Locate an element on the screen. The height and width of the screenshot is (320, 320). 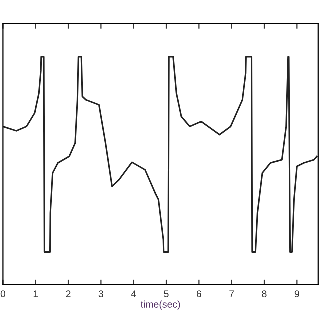
x-tick-label: 5 is located at coordinates (166, 294).